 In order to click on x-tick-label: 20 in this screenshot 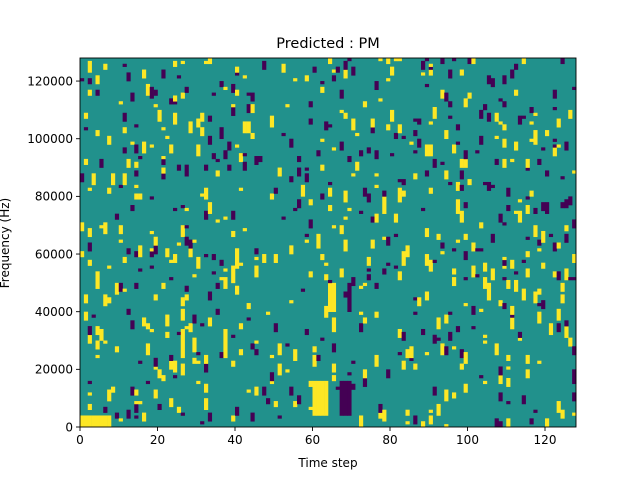, I will do `click(157, 440)`.